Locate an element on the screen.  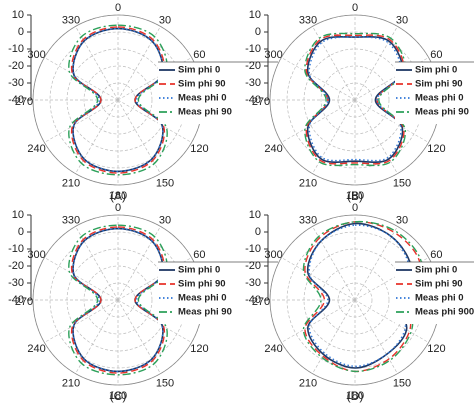
panel-caption: (C) is located at coordinates (118, 396).